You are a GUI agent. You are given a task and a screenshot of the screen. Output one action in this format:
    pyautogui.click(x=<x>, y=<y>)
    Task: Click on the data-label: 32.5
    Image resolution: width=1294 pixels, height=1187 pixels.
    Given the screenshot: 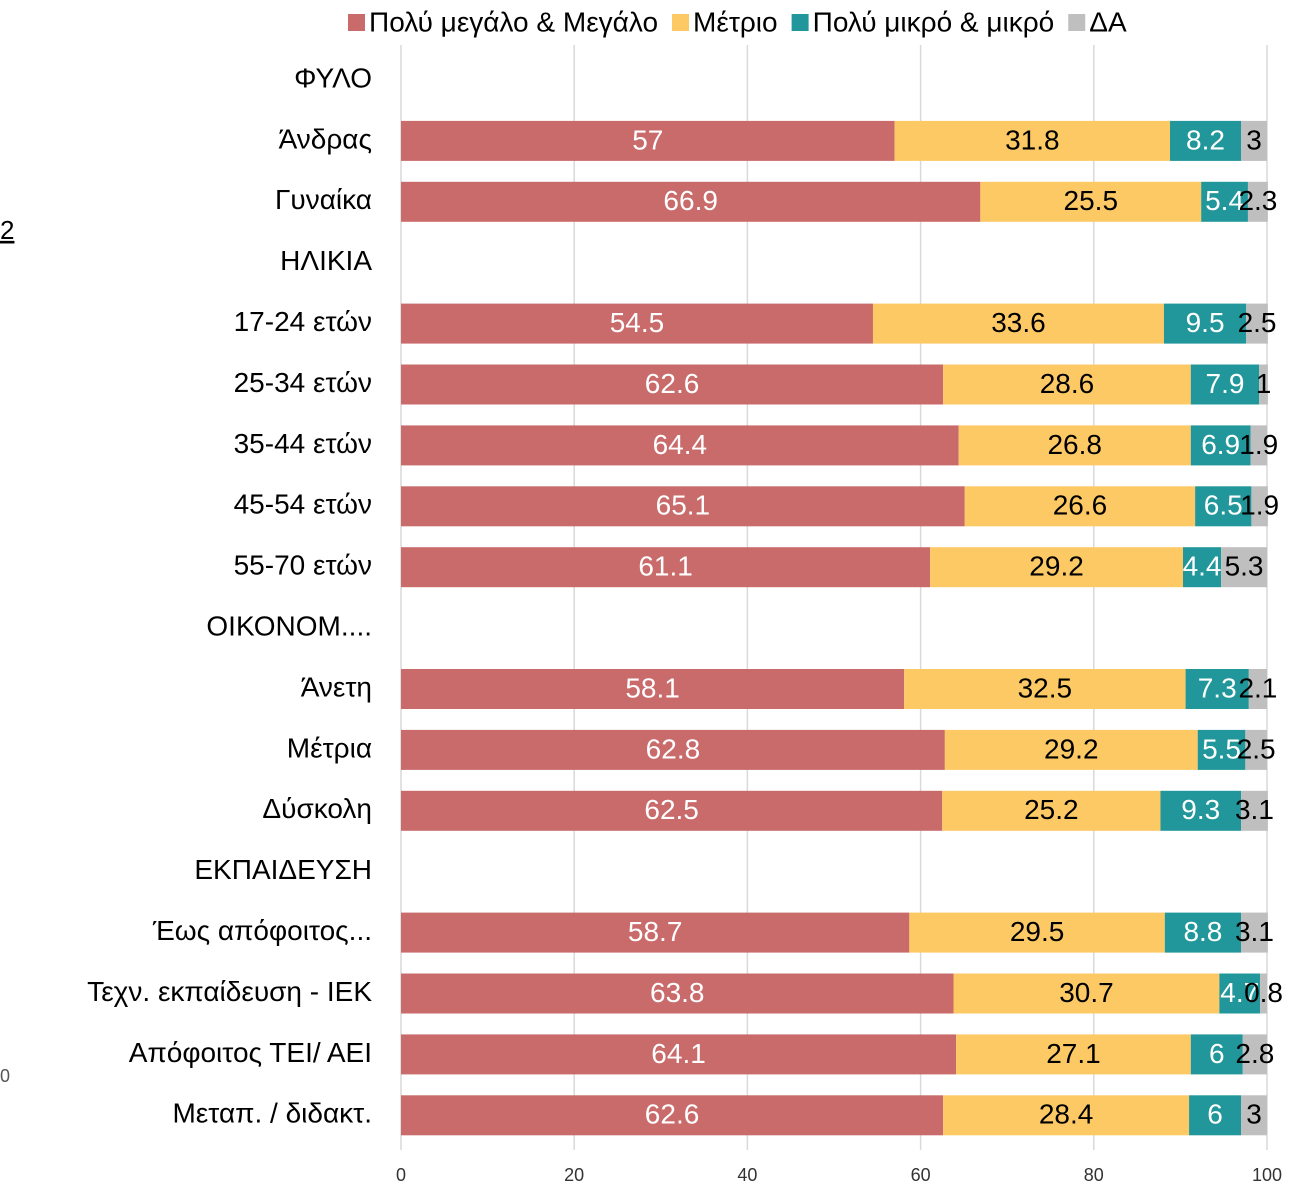 What is the action you would take?
    pyautogui.click(x=1045, y=687)
    